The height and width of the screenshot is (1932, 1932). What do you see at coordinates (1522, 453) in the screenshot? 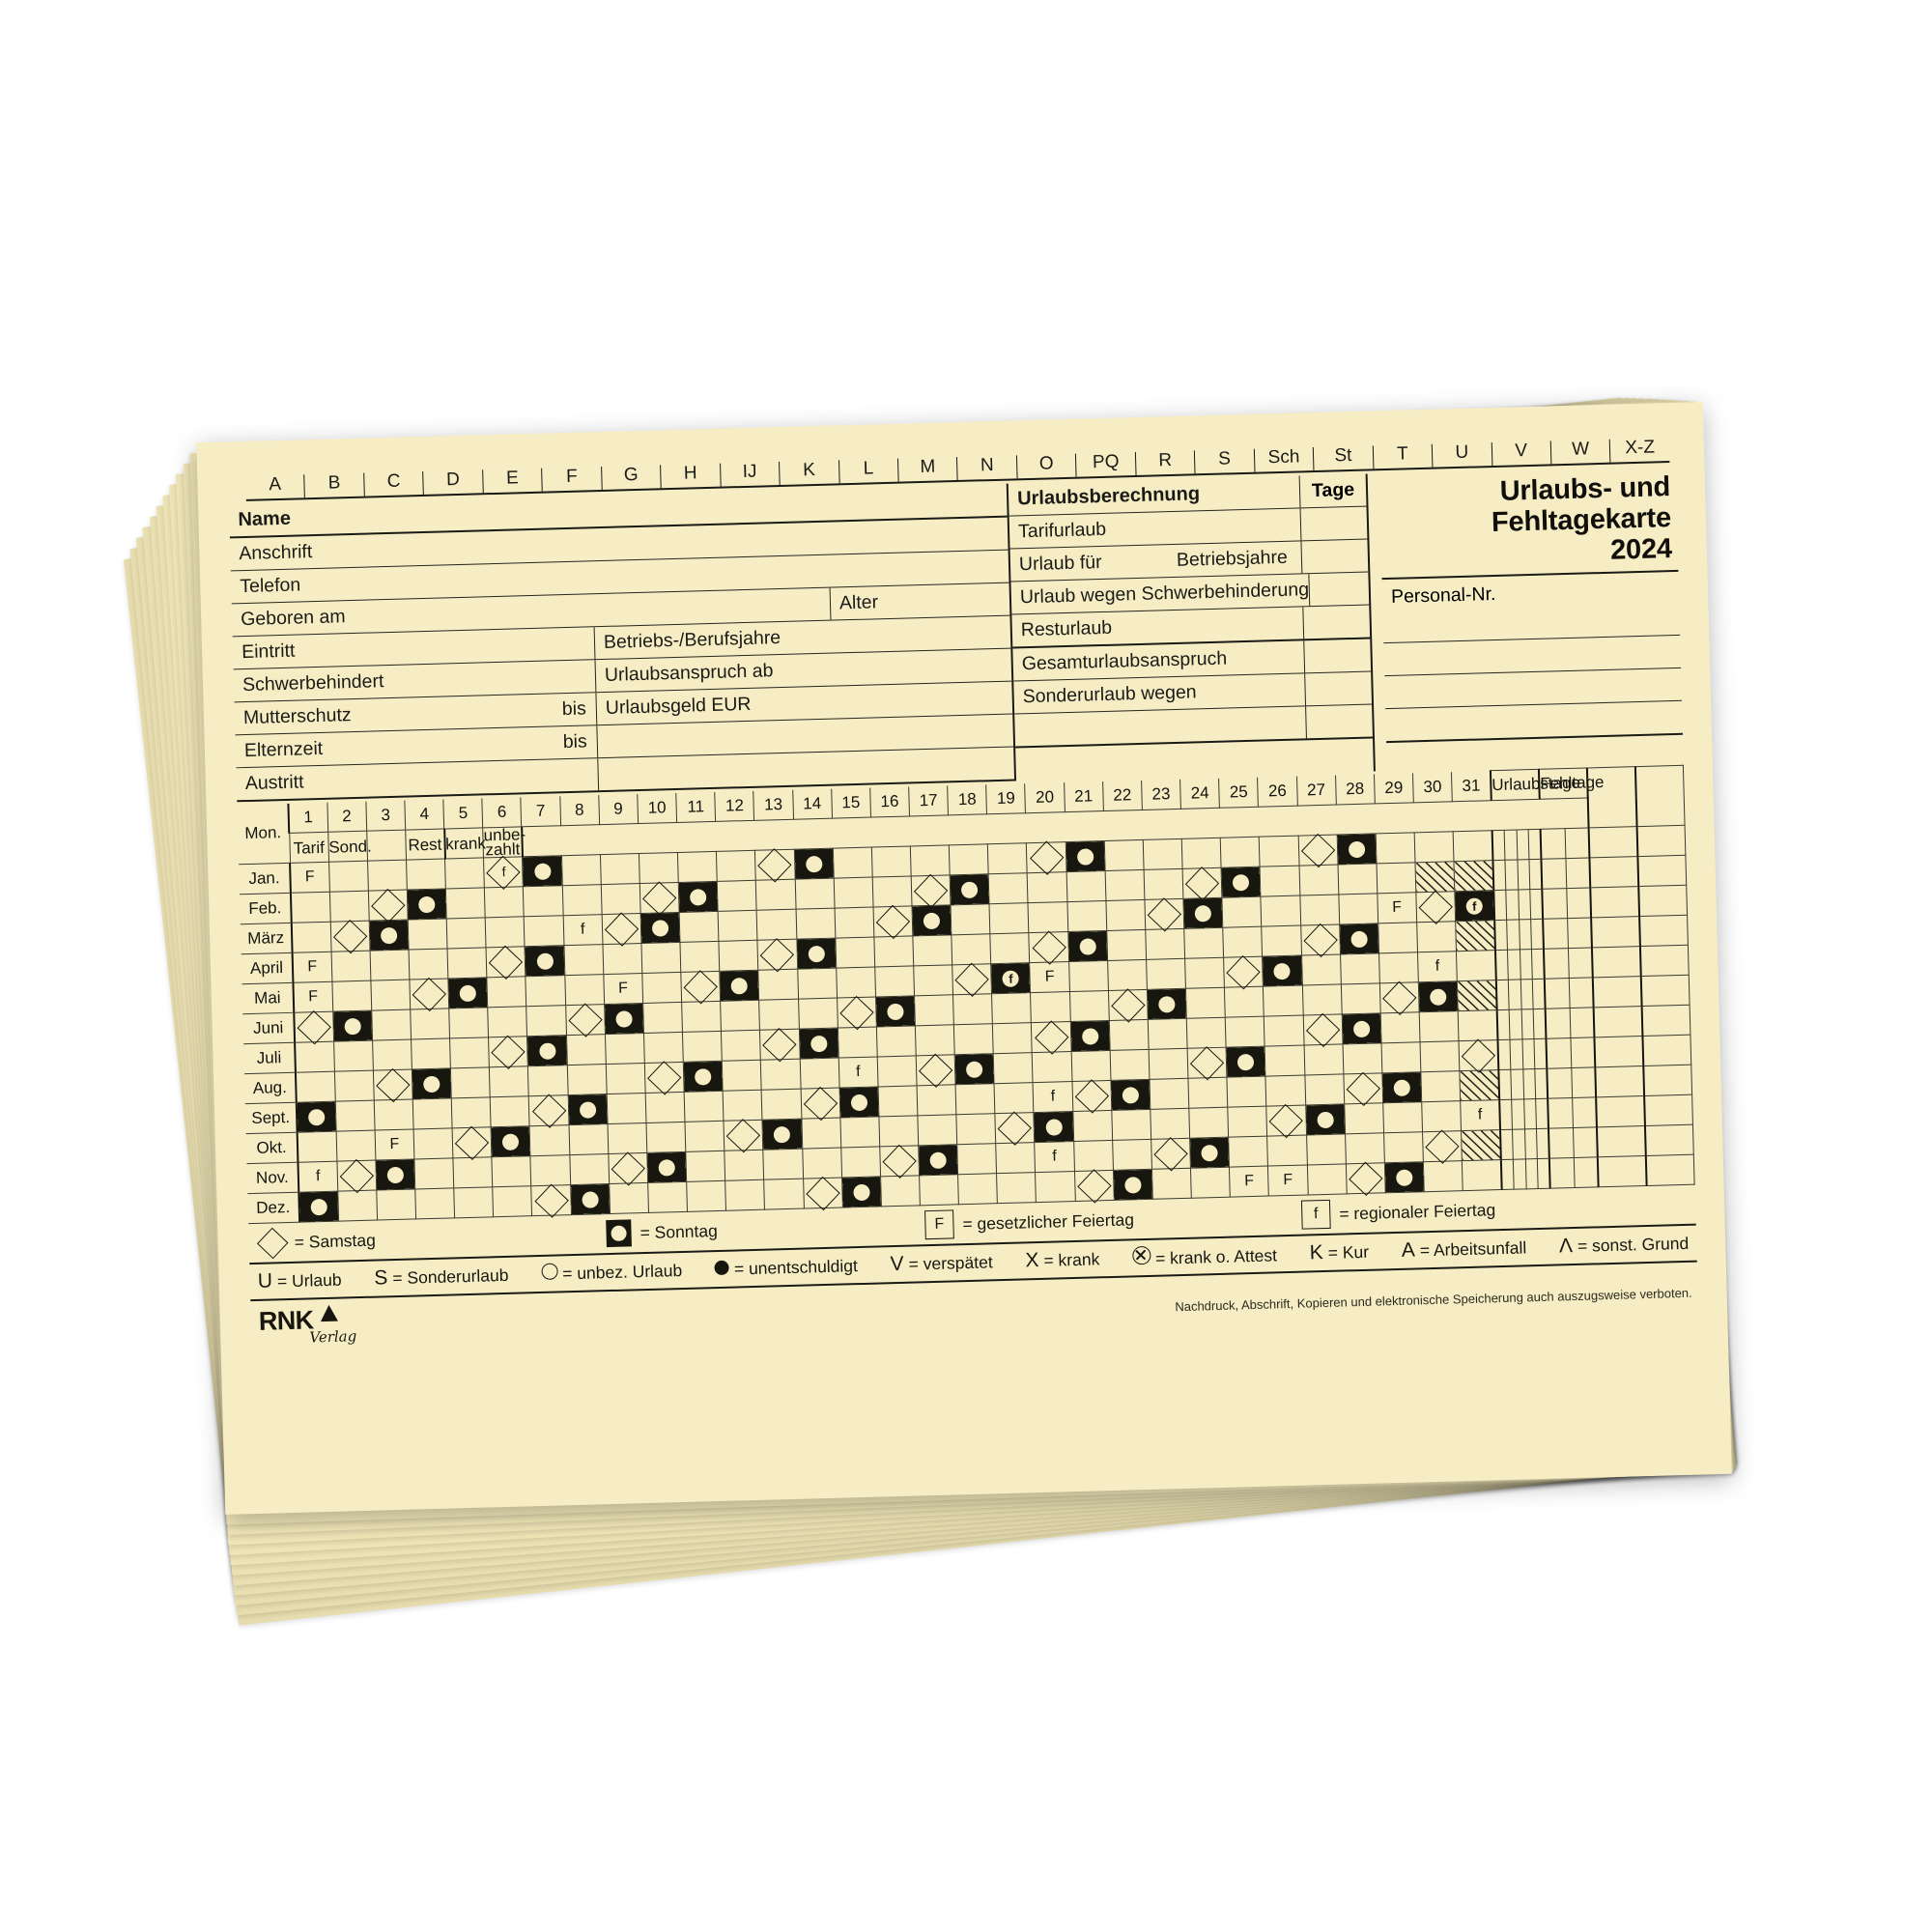
I see `alpha-tab-v: V` at bounding box center [1522, 453].